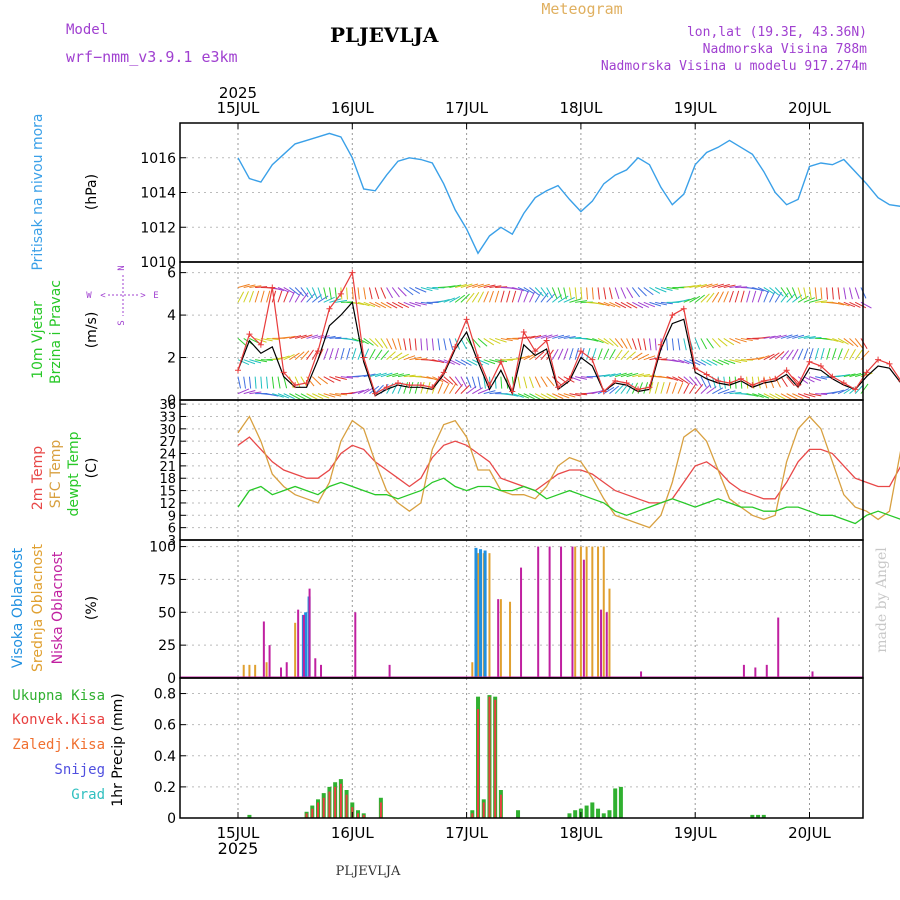 Image resolution: width=900 pixels, height=900 pixels. Describe the element at coordinates (122, 322) in the screenshot. I see `compass-s: S` at that location.